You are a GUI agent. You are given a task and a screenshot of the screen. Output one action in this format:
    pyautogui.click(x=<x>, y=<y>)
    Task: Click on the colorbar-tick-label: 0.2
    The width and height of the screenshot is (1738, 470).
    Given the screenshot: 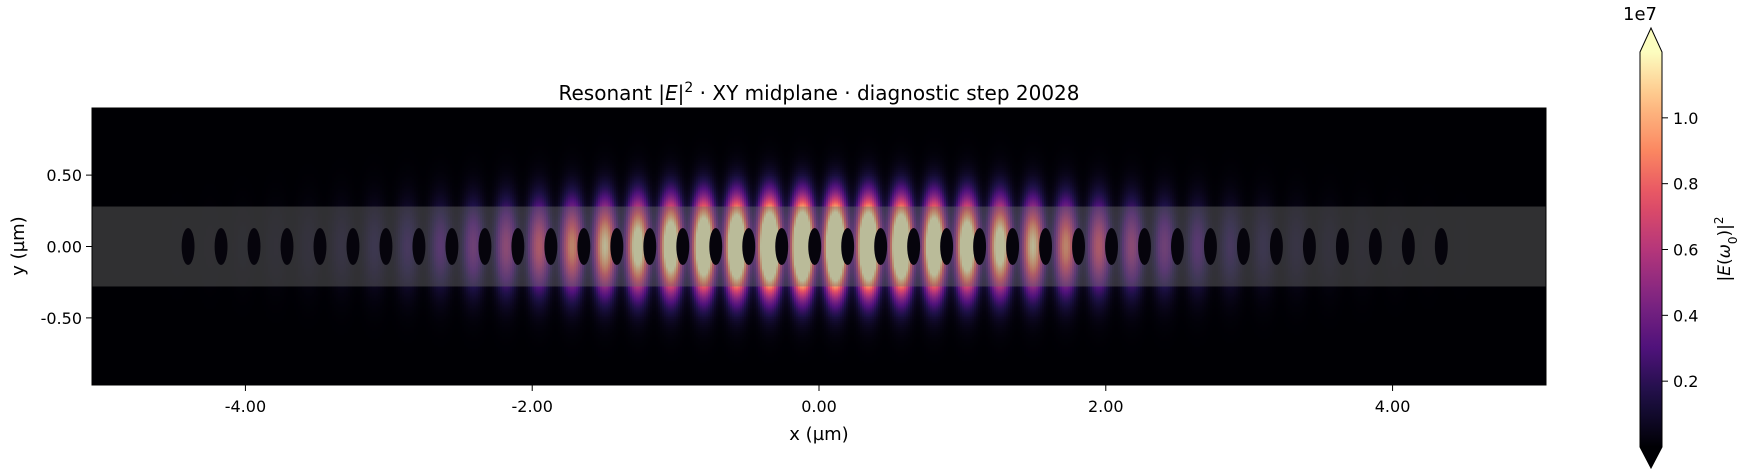 What is the action you would take?
    pyautogui.click(x=1685, y=381)
    